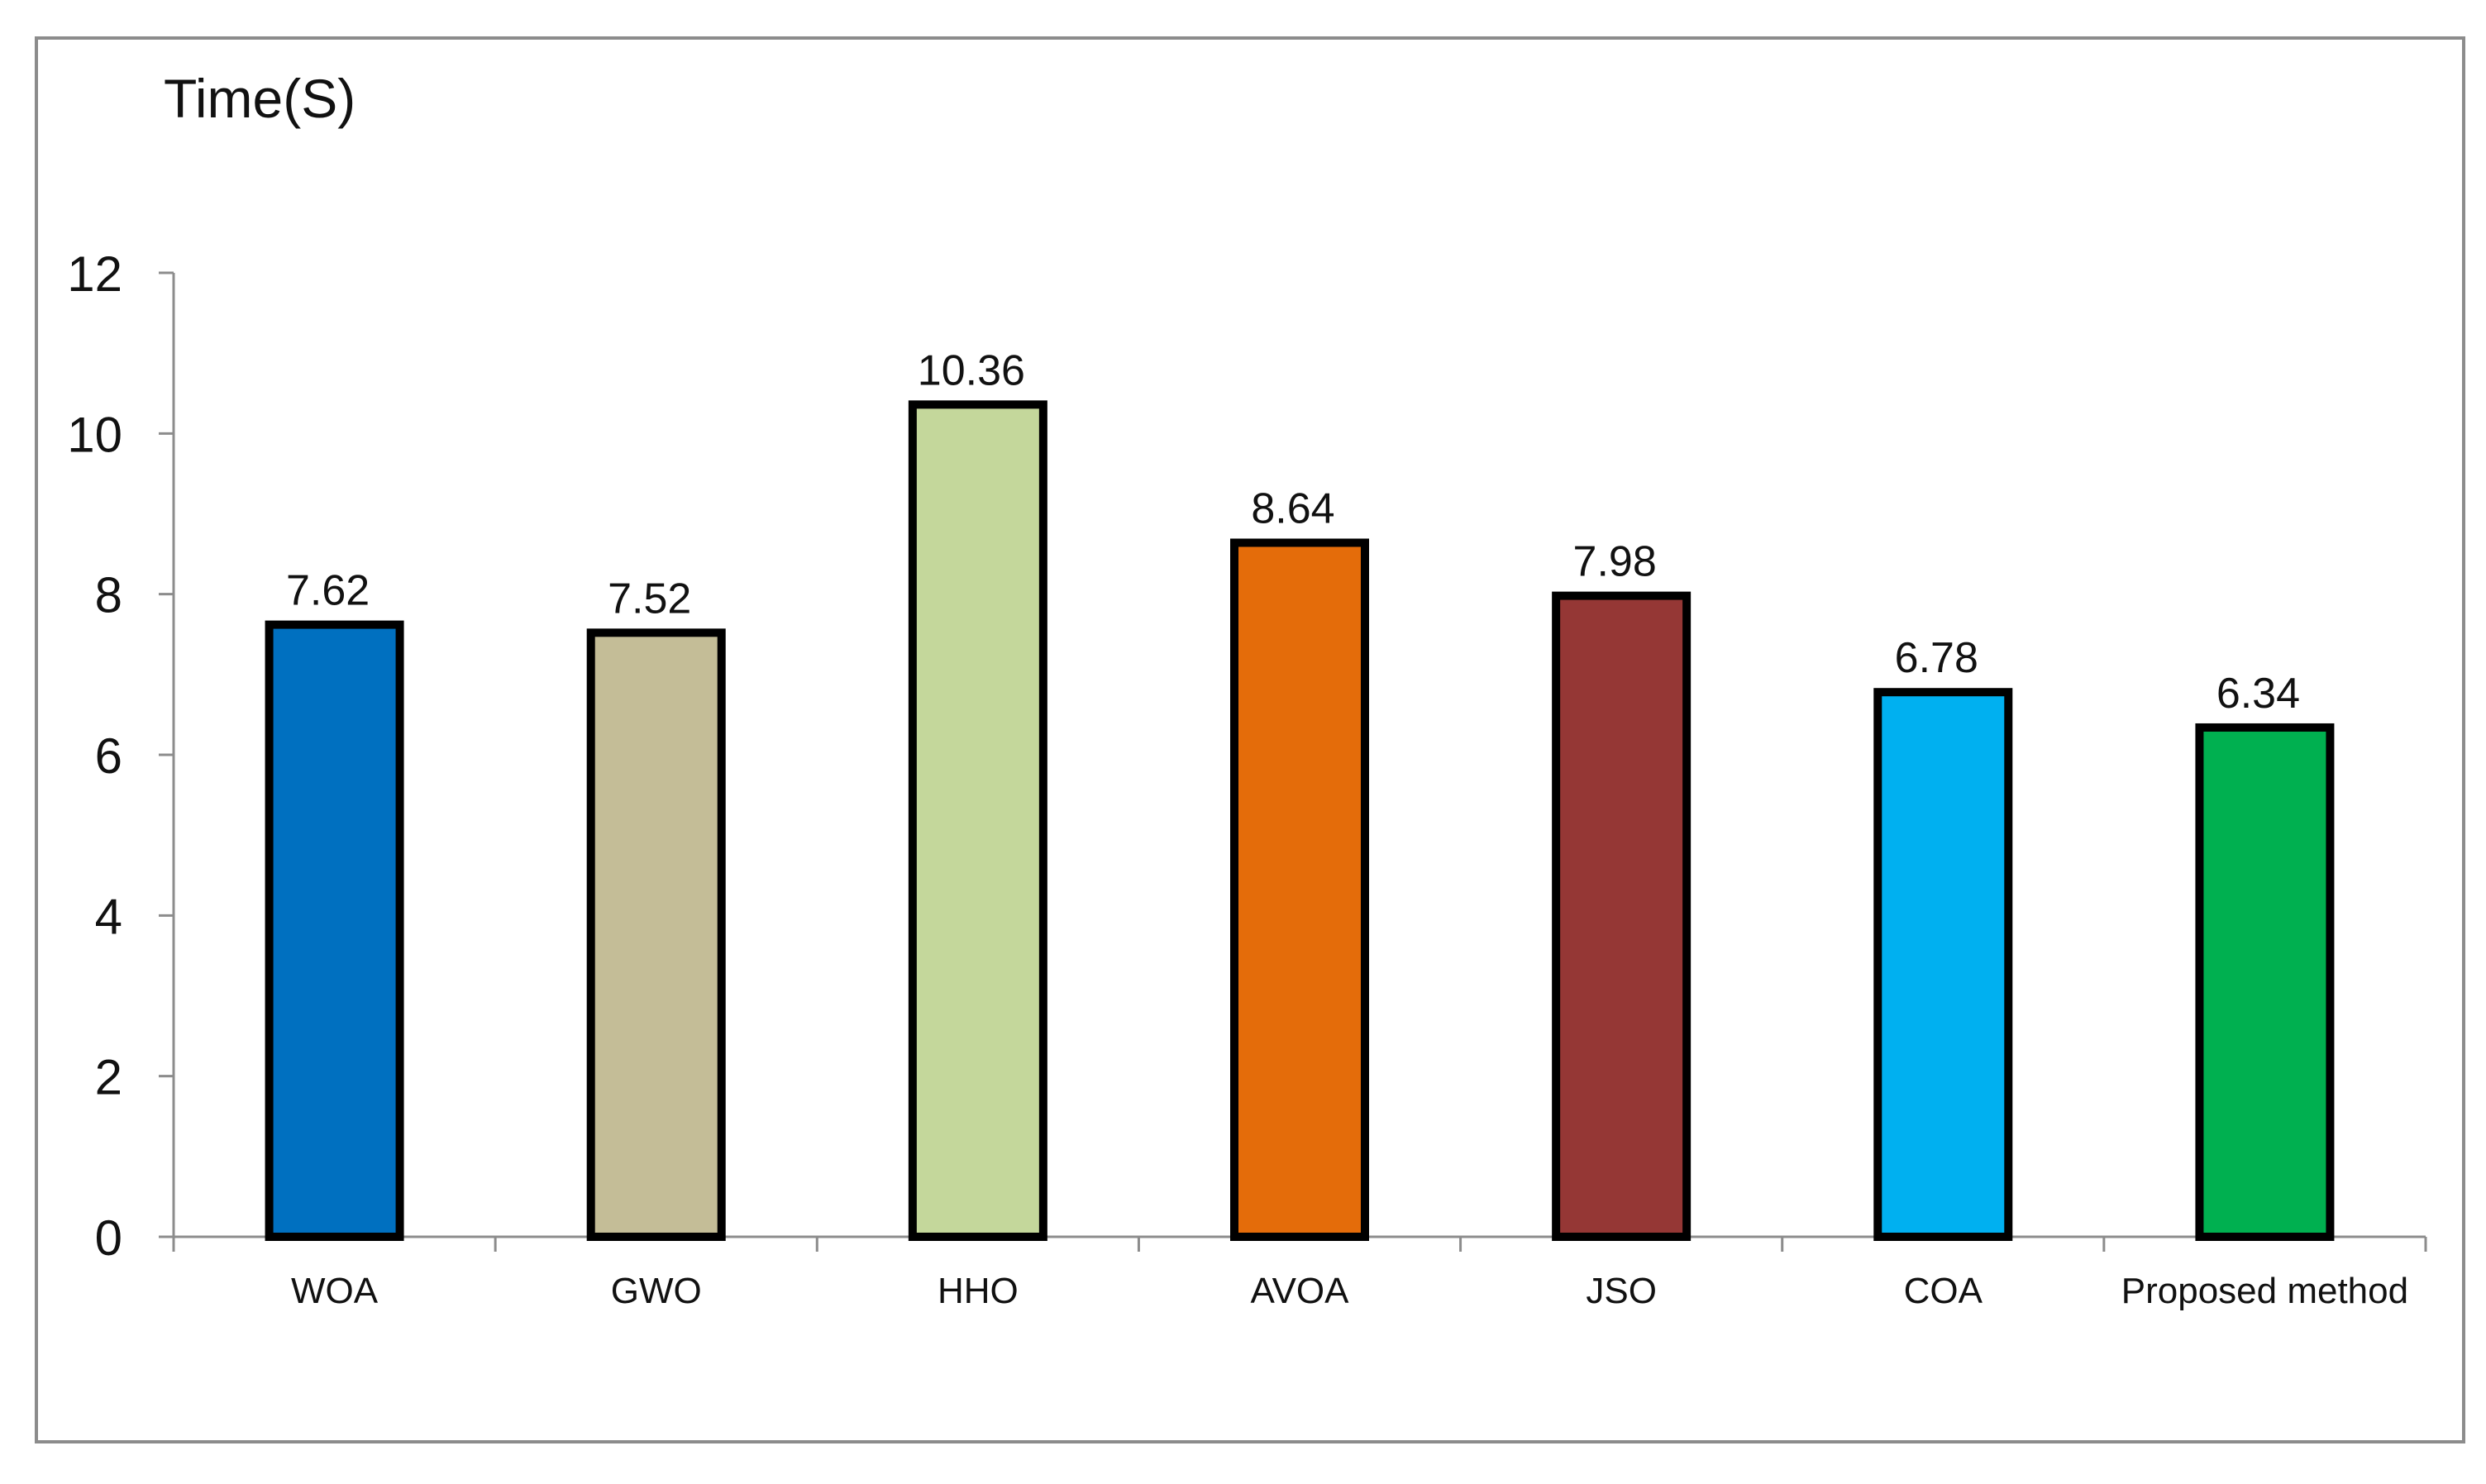  I want to click on data-label: 6.78, so click(1936, 658).